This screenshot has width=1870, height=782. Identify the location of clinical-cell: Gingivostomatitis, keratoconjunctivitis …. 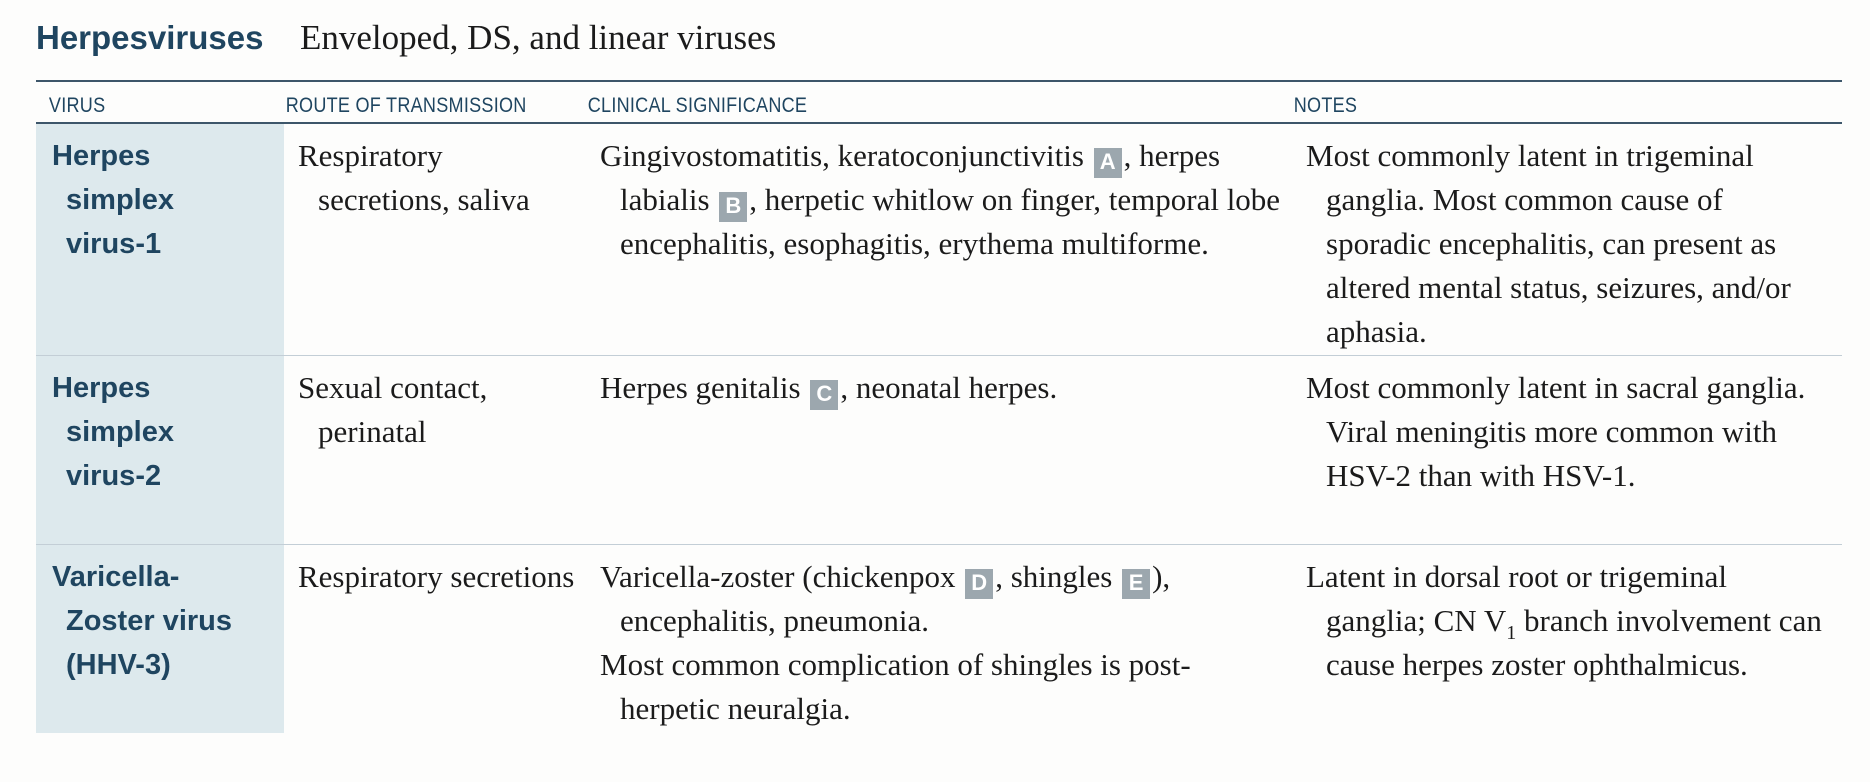
(939, 239).